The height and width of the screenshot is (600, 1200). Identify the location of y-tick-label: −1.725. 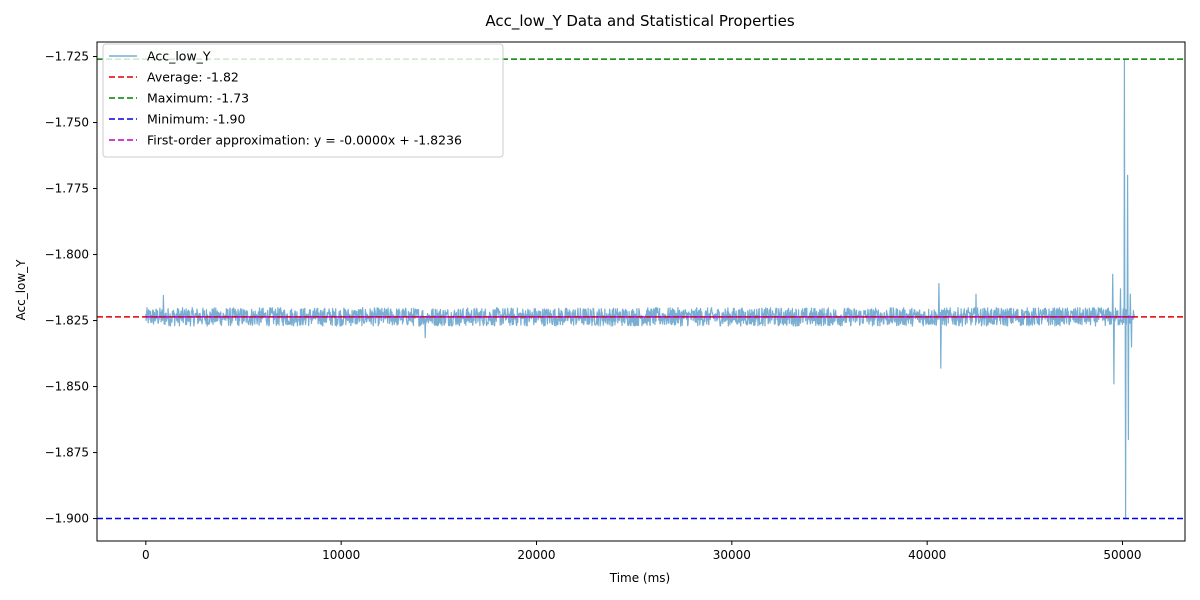
(67, 57).